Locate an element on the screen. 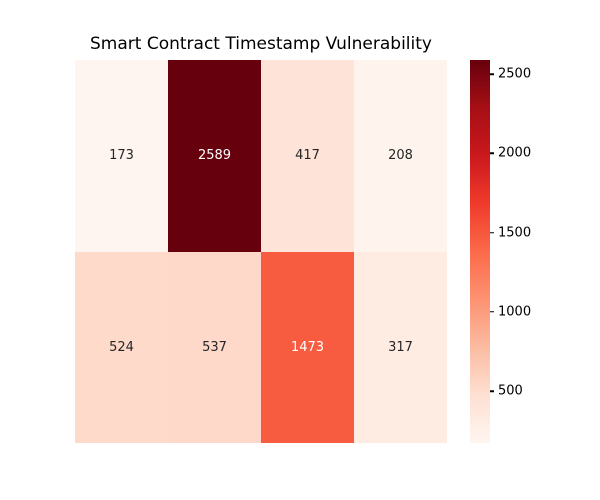 The width and height of the screenshot is (600, 500). heatmap-cell: 417 is located at coordinates (307, 156).